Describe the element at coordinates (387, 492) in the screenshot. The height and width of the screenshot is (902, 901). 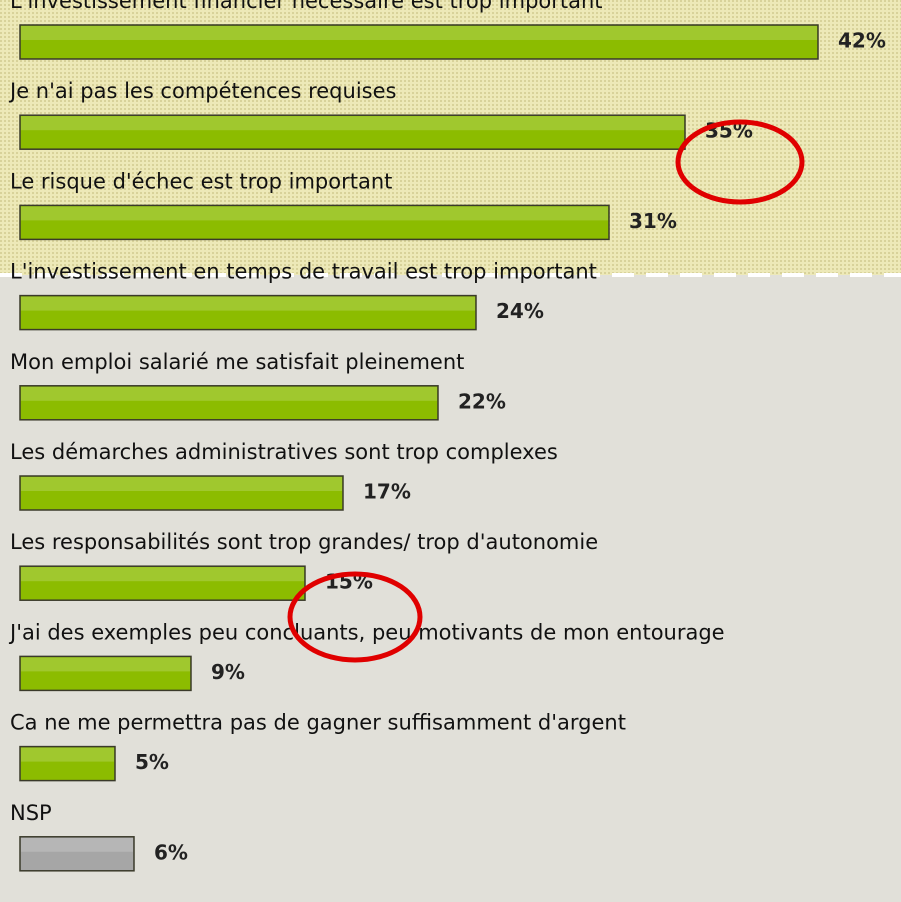
I see `value-label: 17%` at that location.